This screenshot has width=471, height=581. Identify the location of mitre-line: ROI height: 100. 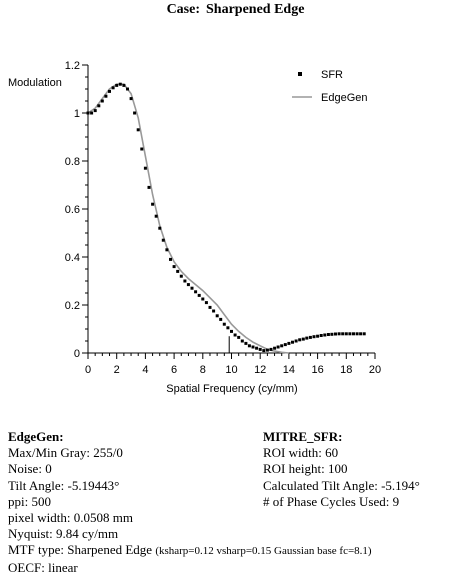
(305, 469).